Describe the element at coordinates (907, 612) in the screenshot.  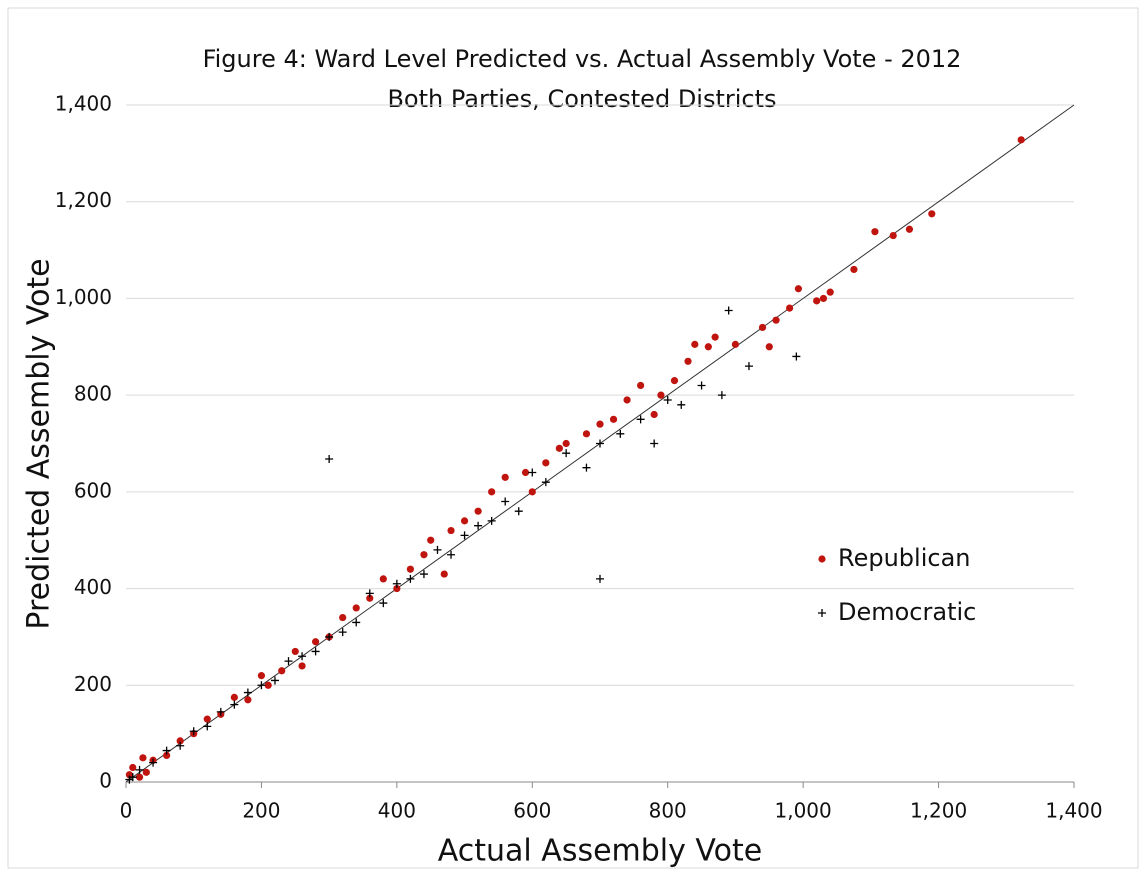
I see `legend-label: Democratic` at that location.